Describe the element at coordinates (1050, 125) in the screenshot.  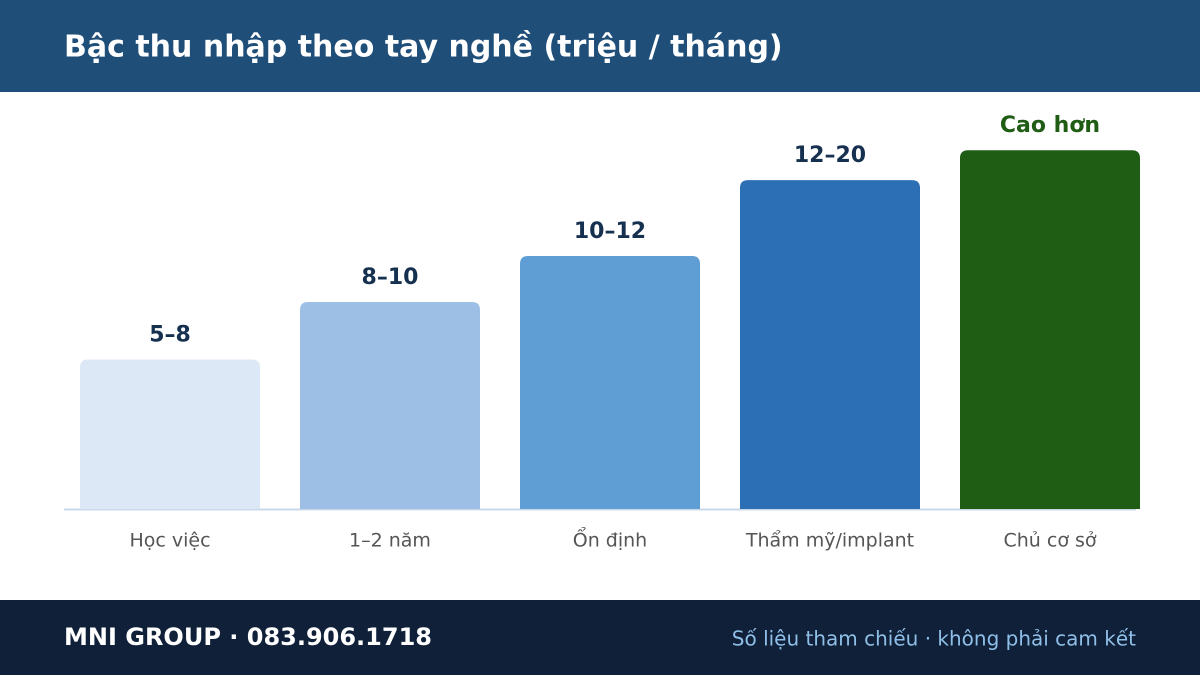
I see `value-label: Cao hơn` at that location.